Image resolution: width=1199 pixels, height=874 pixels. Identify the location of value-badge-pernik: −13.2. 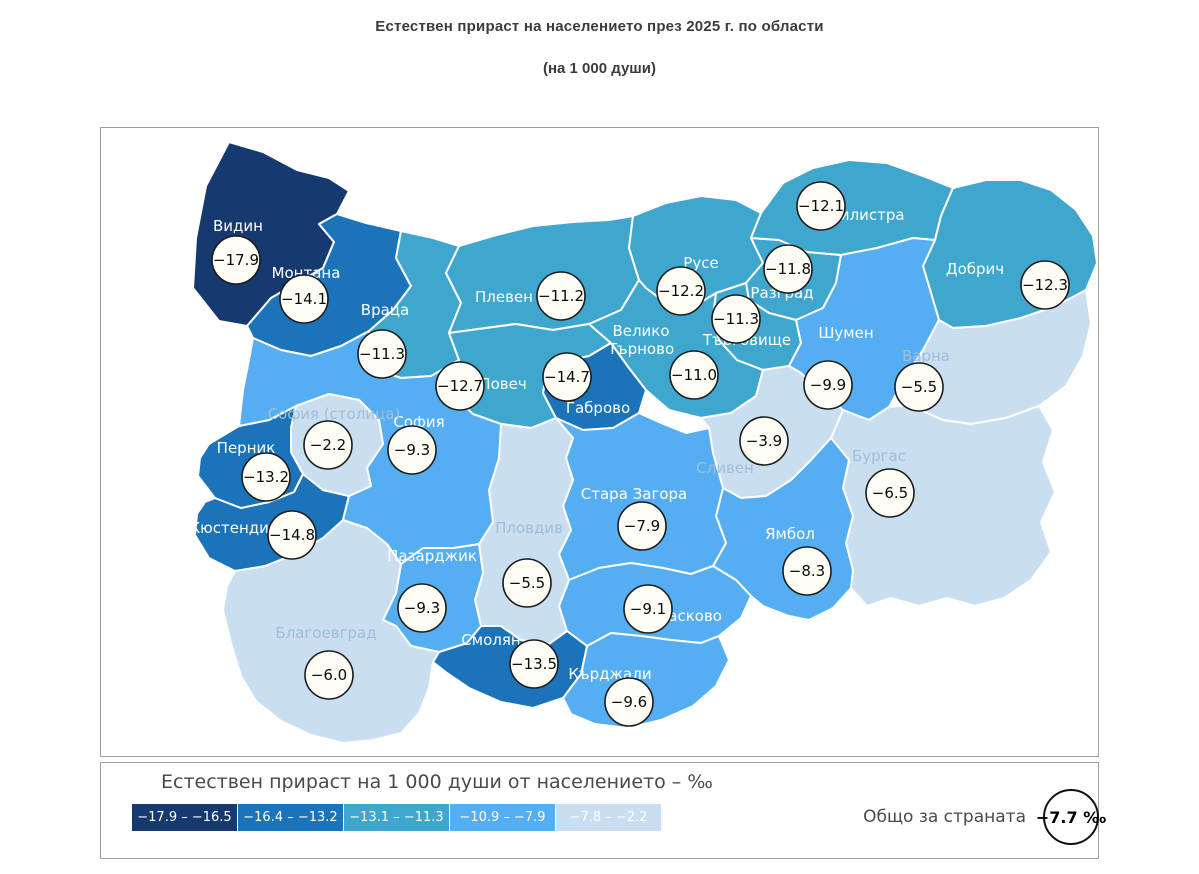
(266, 477).